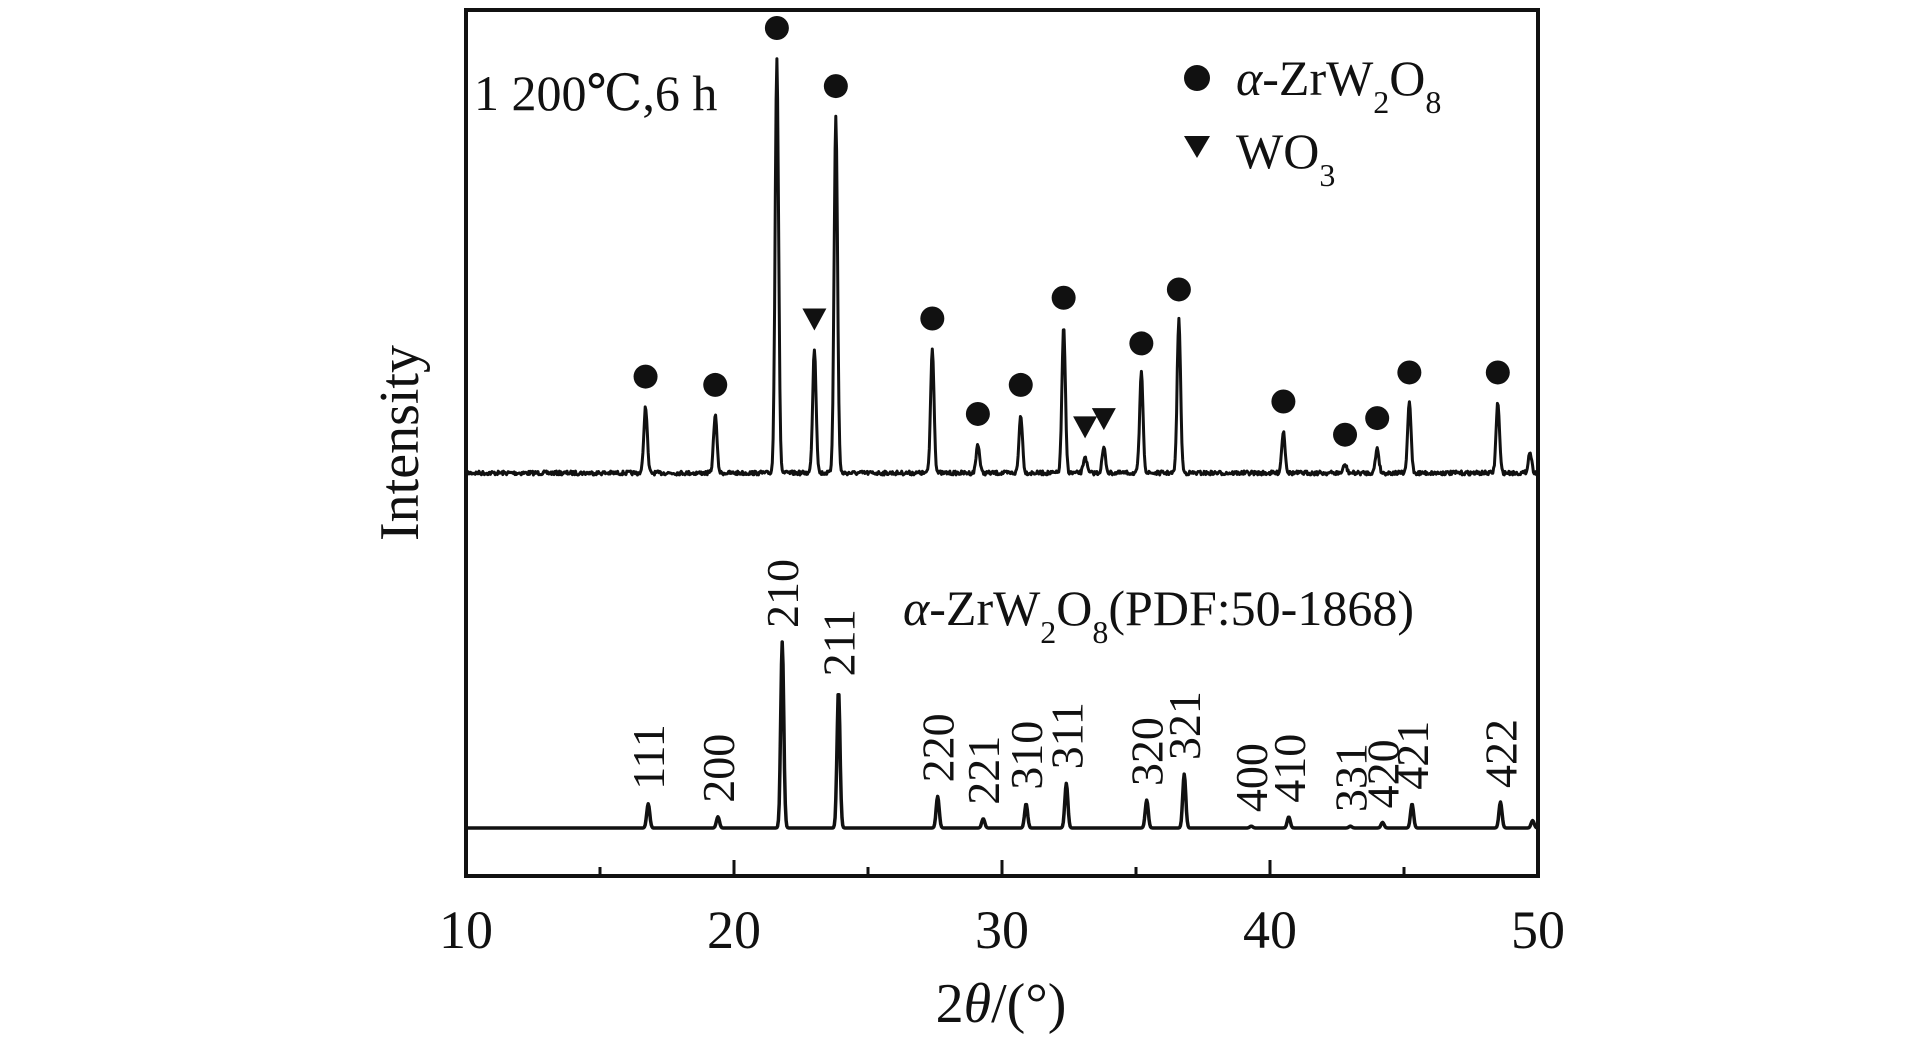  Describe the element at coordinates (1002, 930) in the screenshot. I see `x-tick-label: 30` at that location.